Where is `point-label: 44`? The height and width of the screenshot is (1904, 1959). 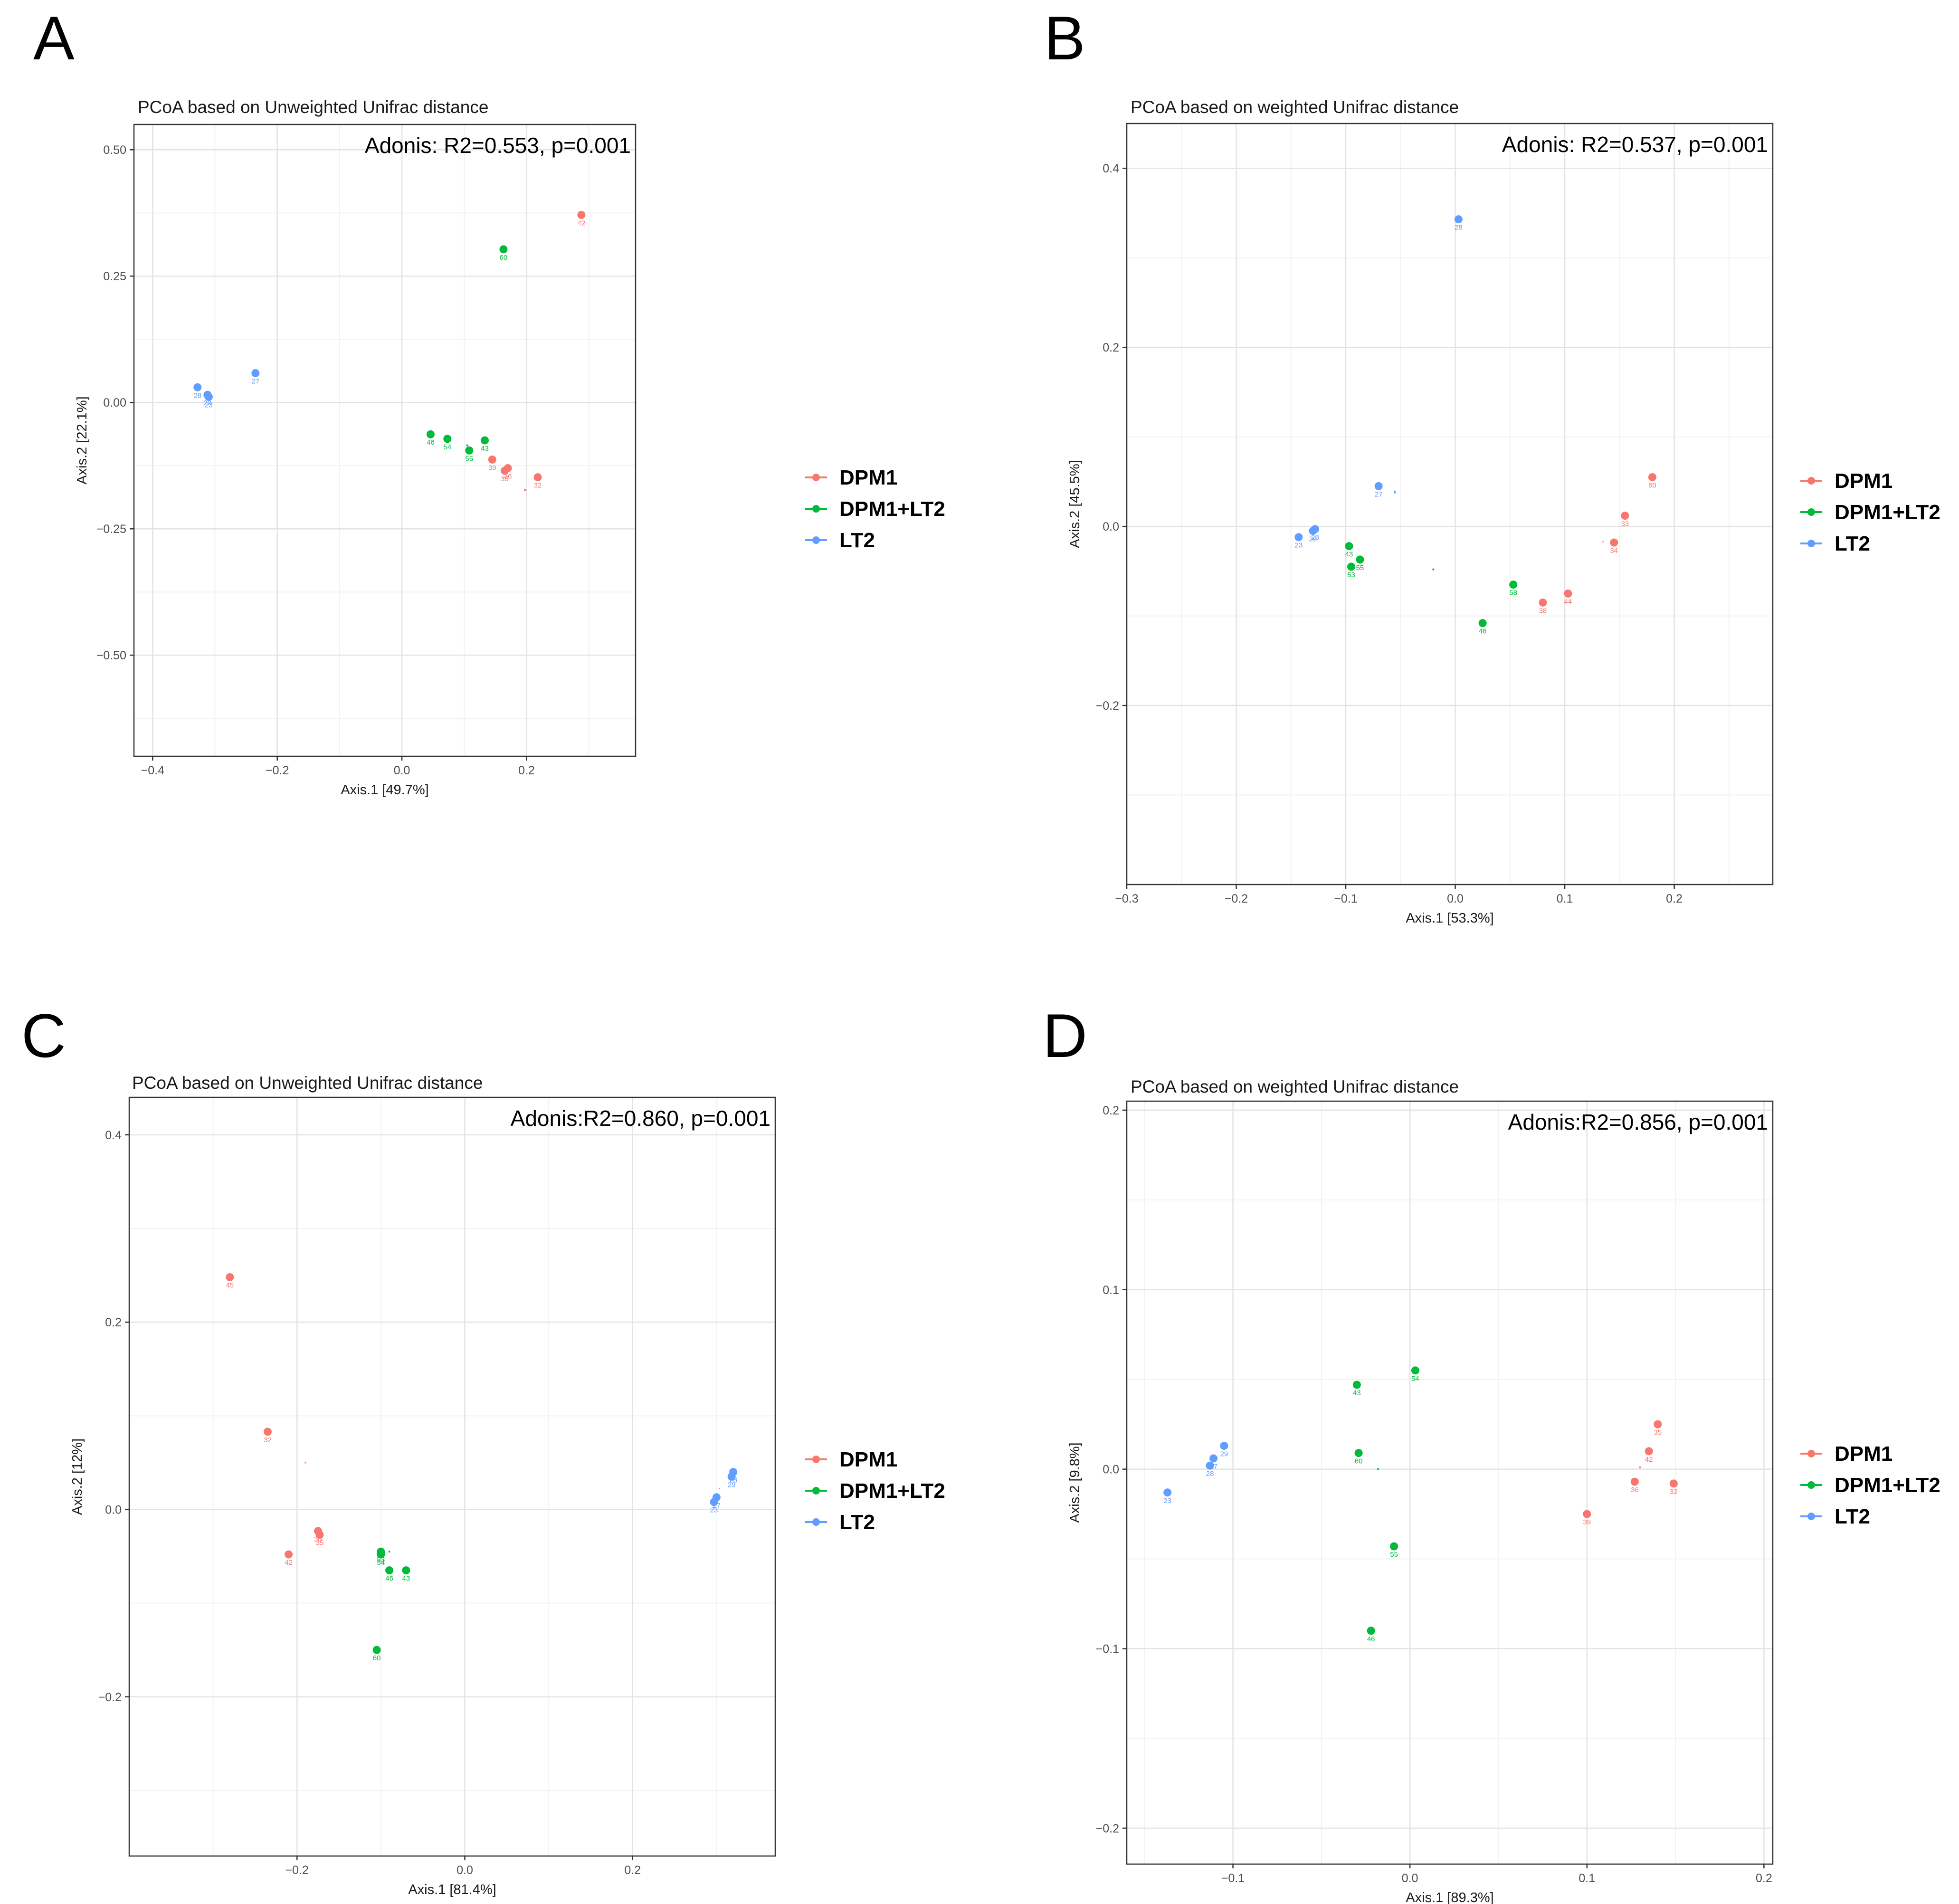
point-label: 44 is located at coordinates (1568, 602).